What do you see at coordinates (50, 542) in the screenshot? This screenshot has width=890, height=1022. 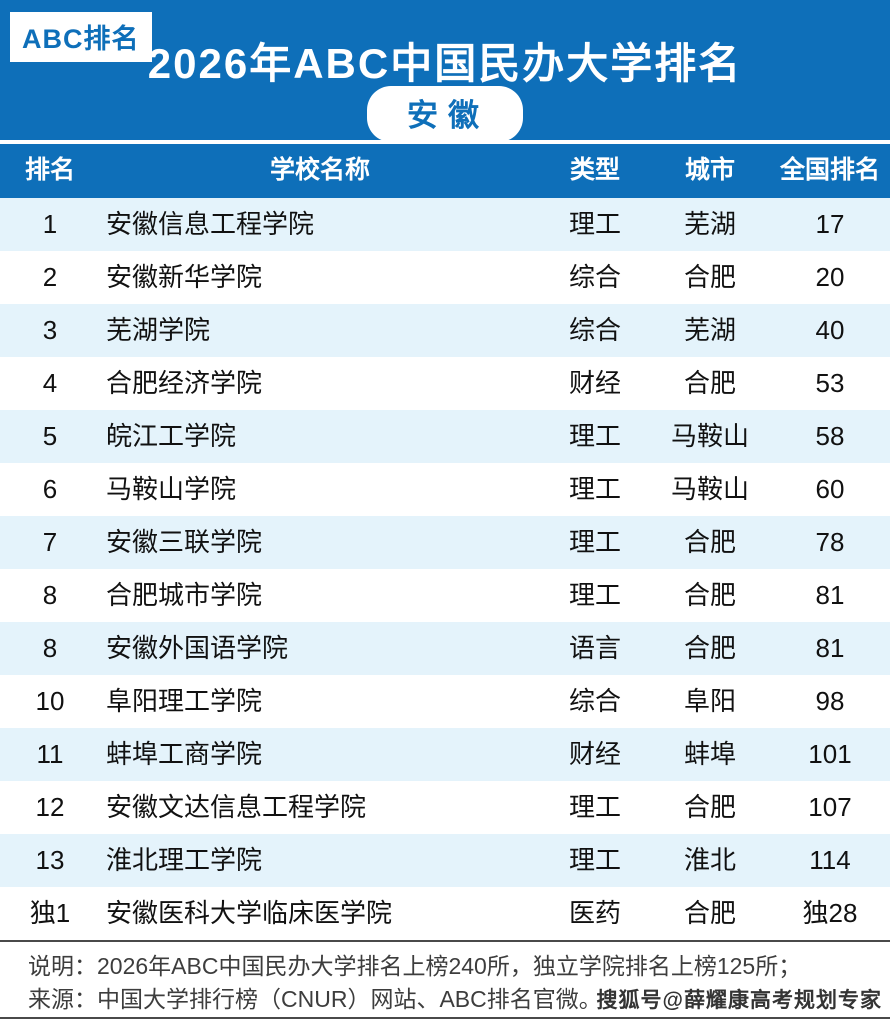 I see `rank-cell: 7` at bounding box center [50, 542].